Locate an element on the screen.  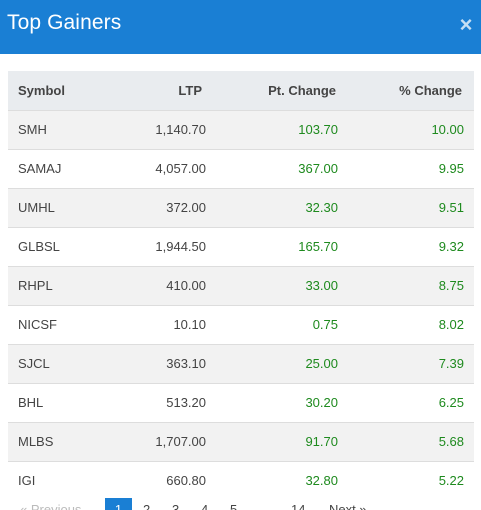
table-row: SMH 1,140.70 103.70 10.00 is located at coordinates (241, 129).